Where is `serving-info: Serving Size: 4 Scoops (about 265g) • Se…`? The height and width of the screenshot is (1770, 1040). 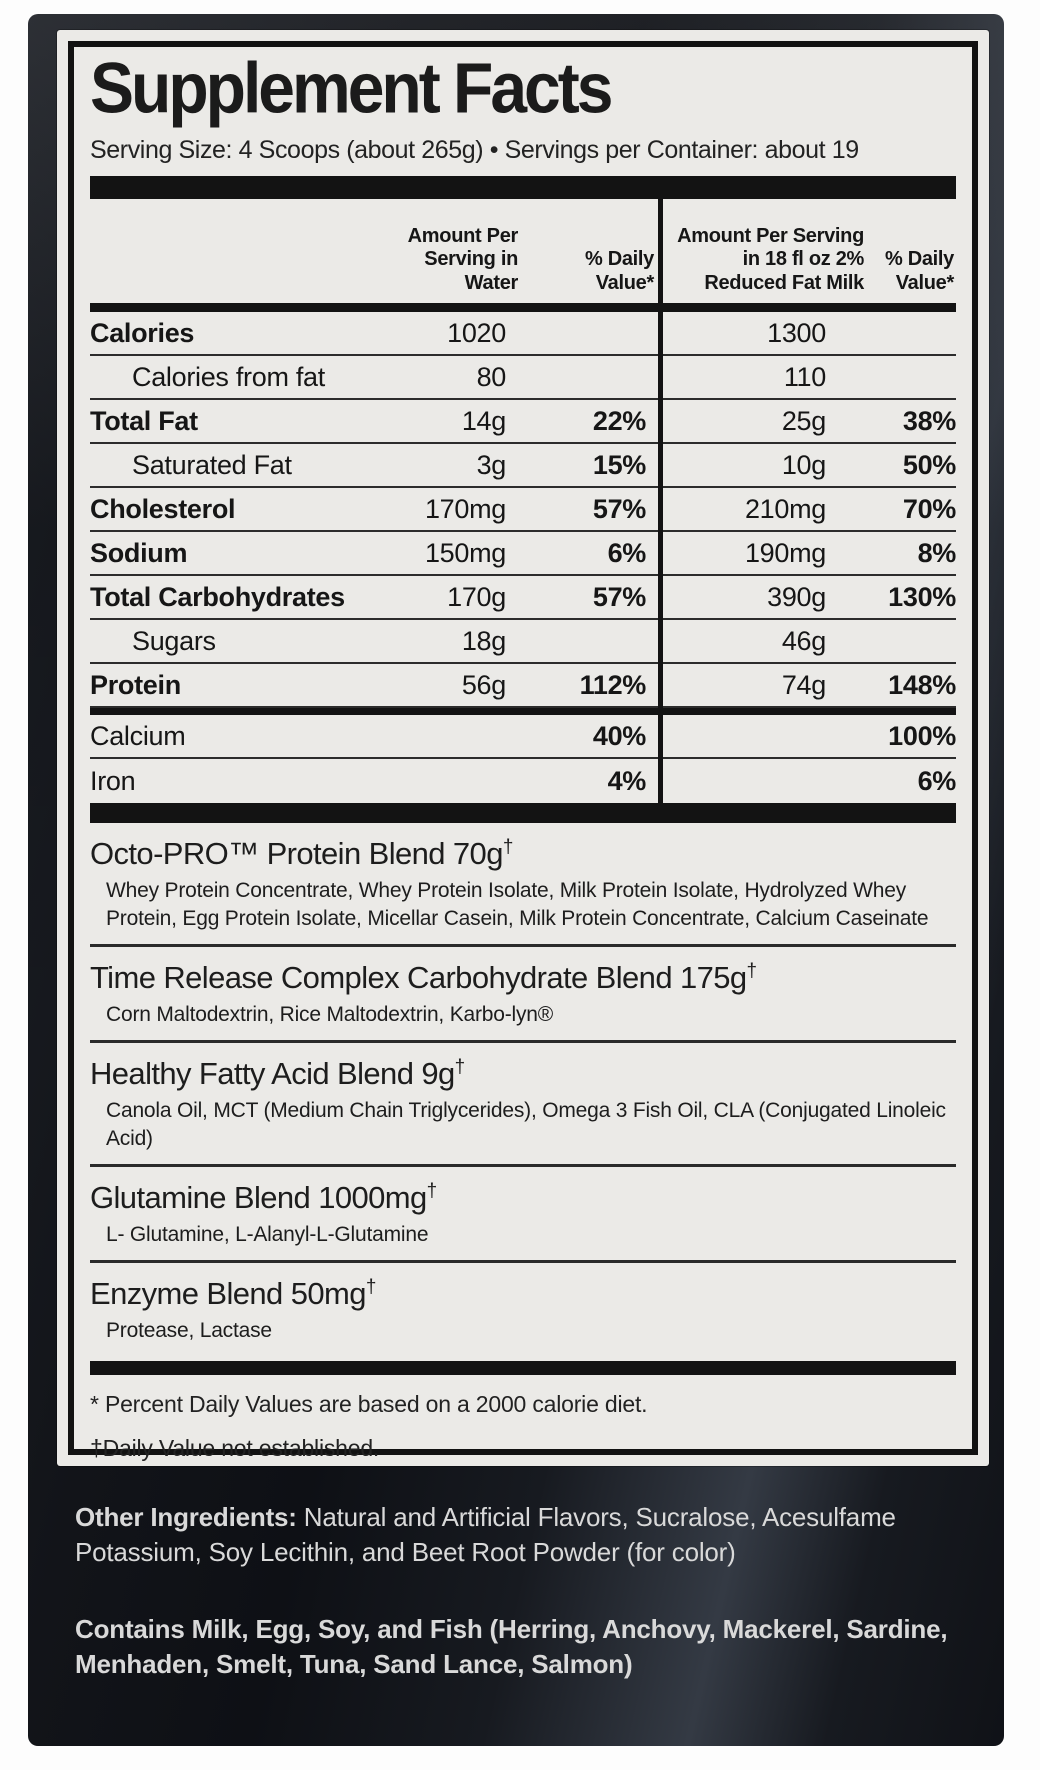 serving-info: Serving Size: 4 Scoops (about 265g) • Se… is located at coordinates (474, 150).